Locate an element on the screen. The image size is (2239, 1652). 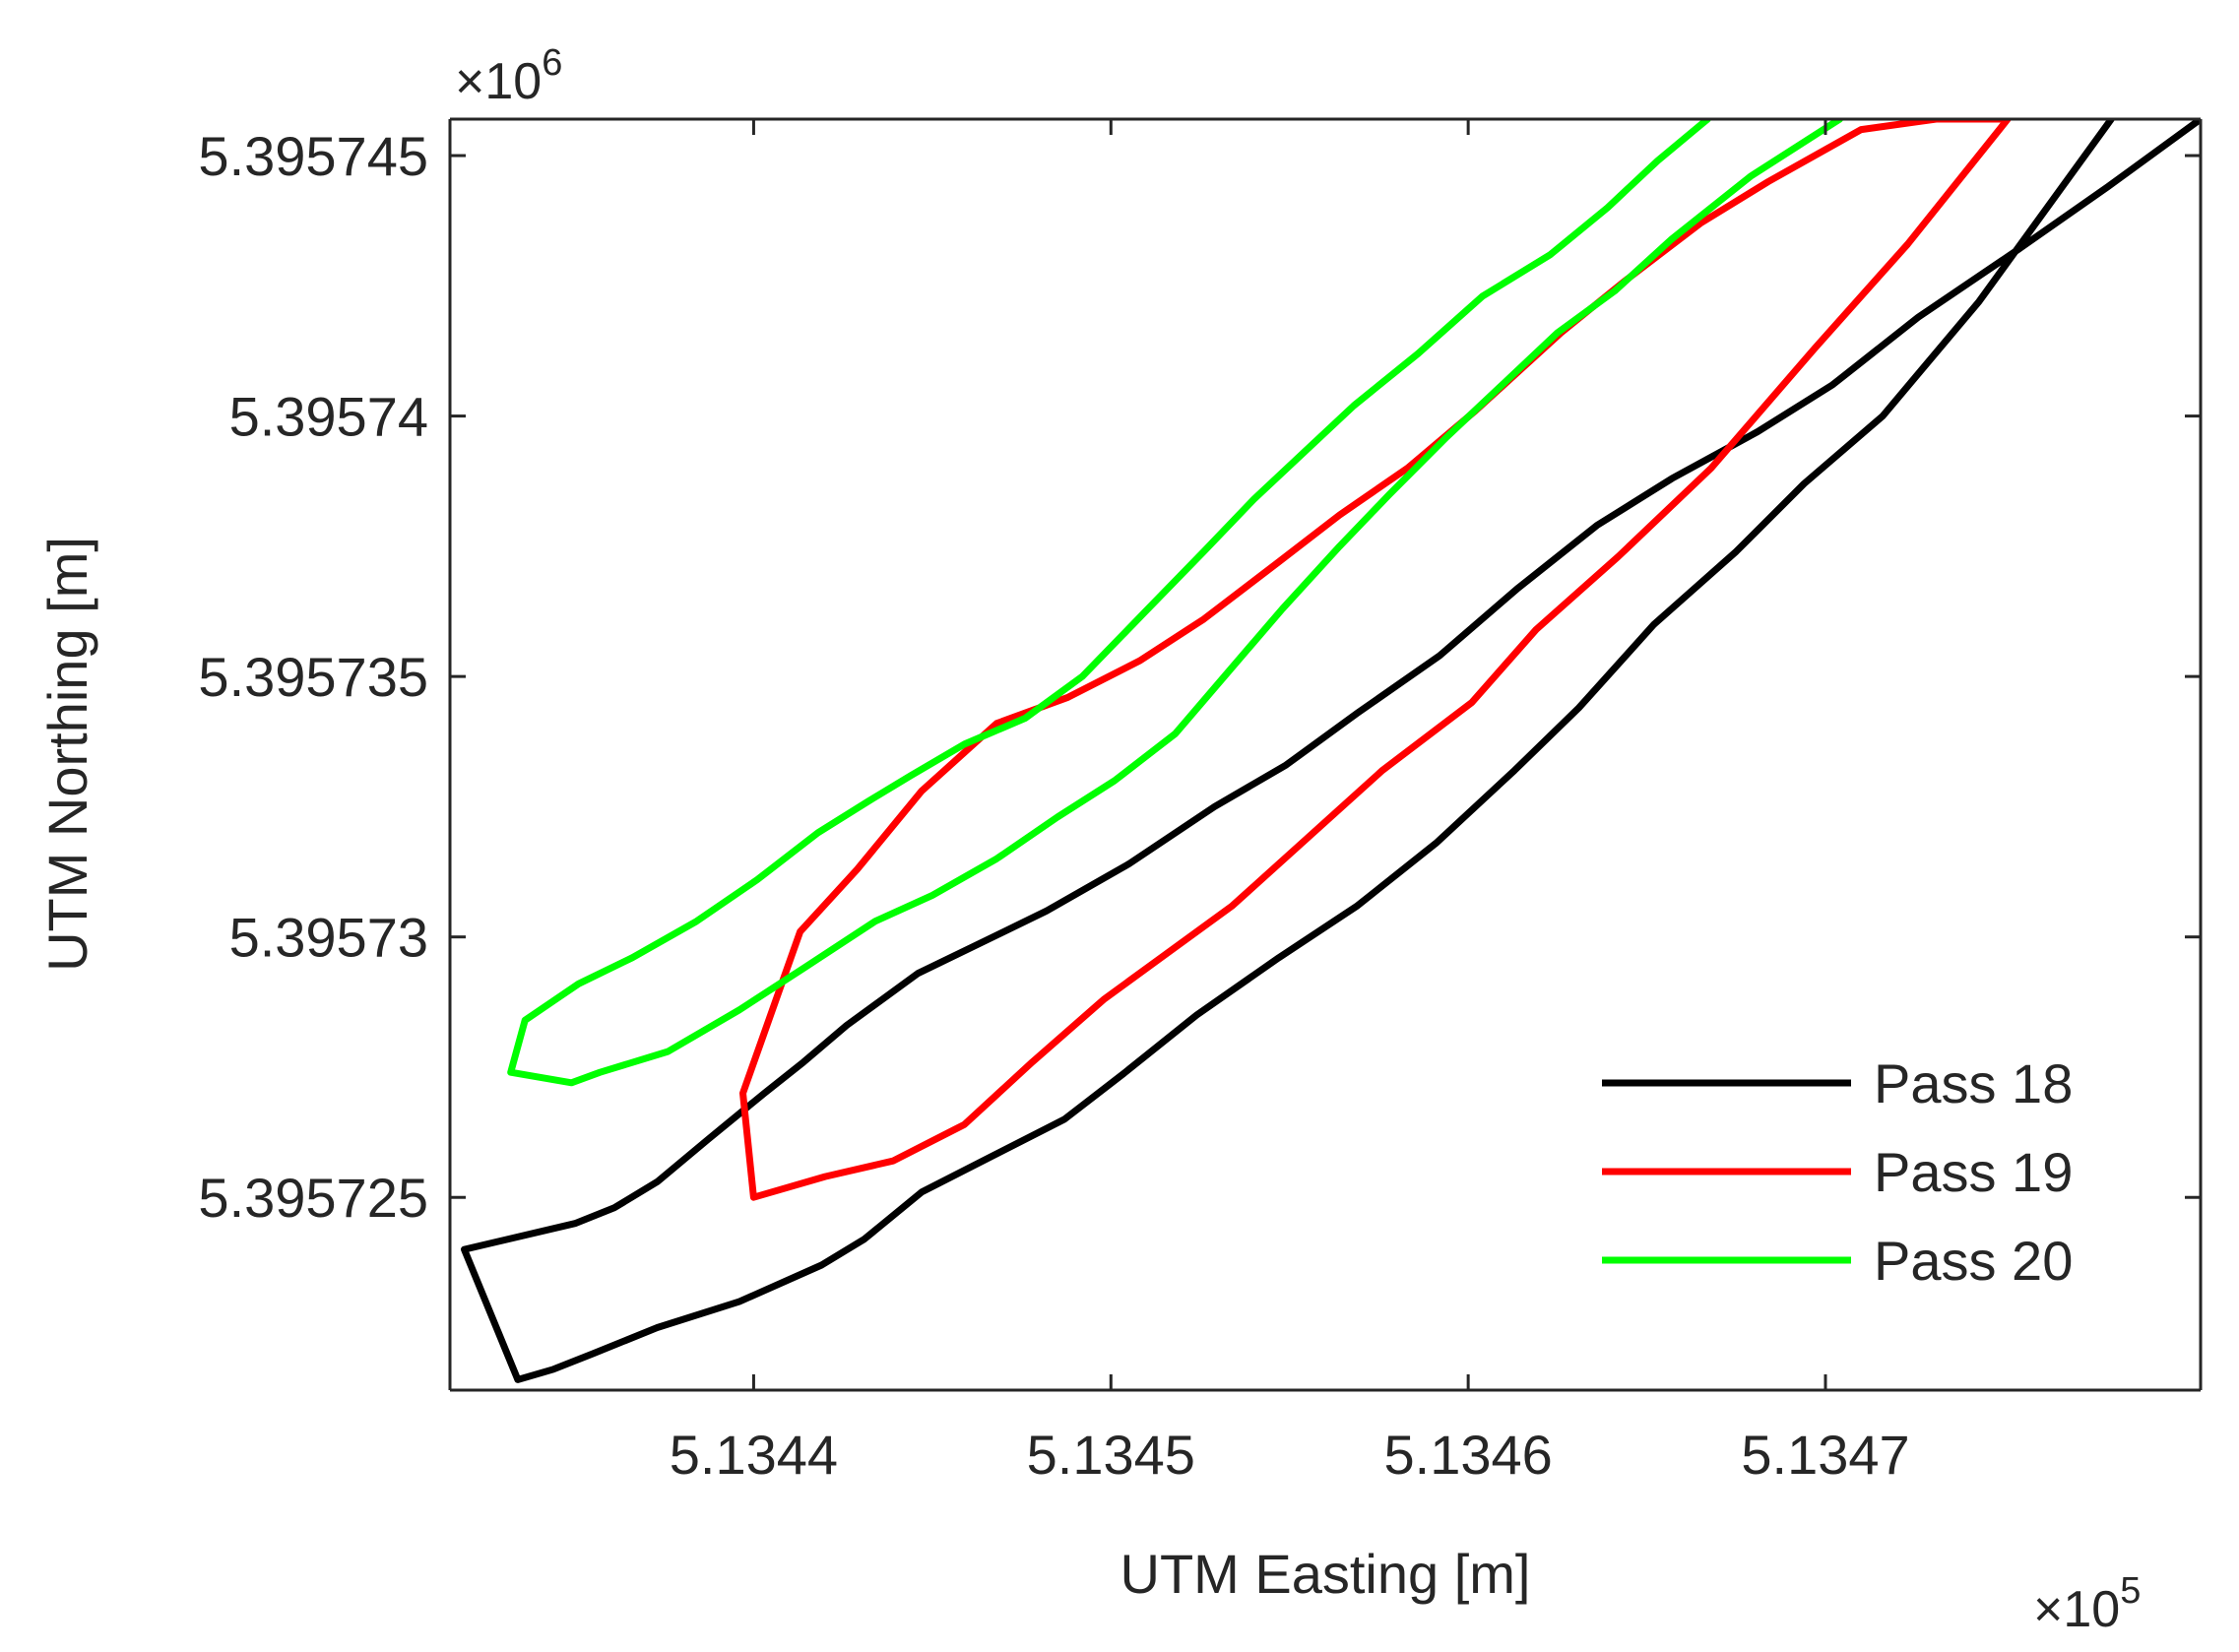
legend-label-pass-19: Pass 19 is located at coordinates (1973, 1172).